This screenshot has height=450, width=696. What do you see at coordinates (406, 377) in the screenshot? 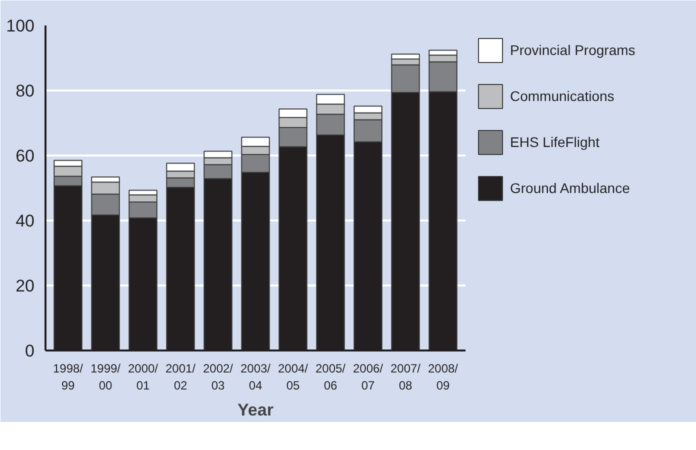
I see `x-tick-label: 2007/08` at bounding box center [406, 377].